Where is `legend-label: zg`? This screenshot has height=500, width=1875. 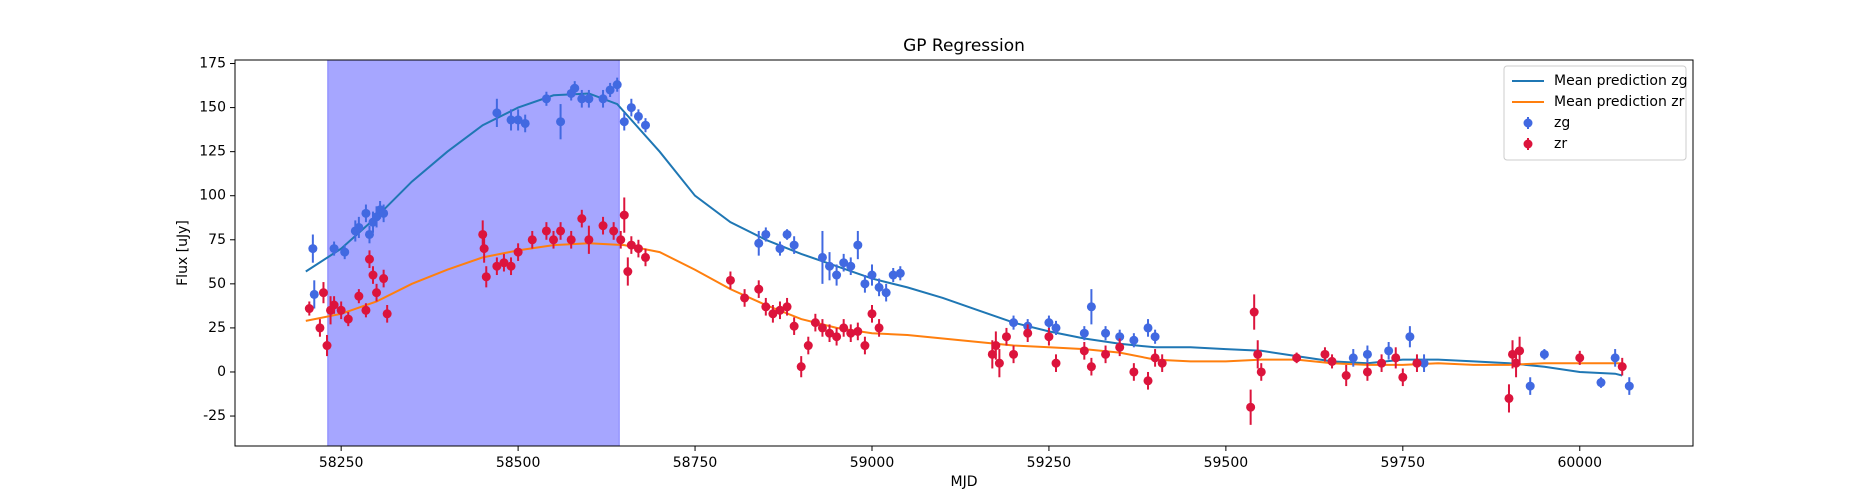
legend-label: zg is located at coordinates (1562, 123).